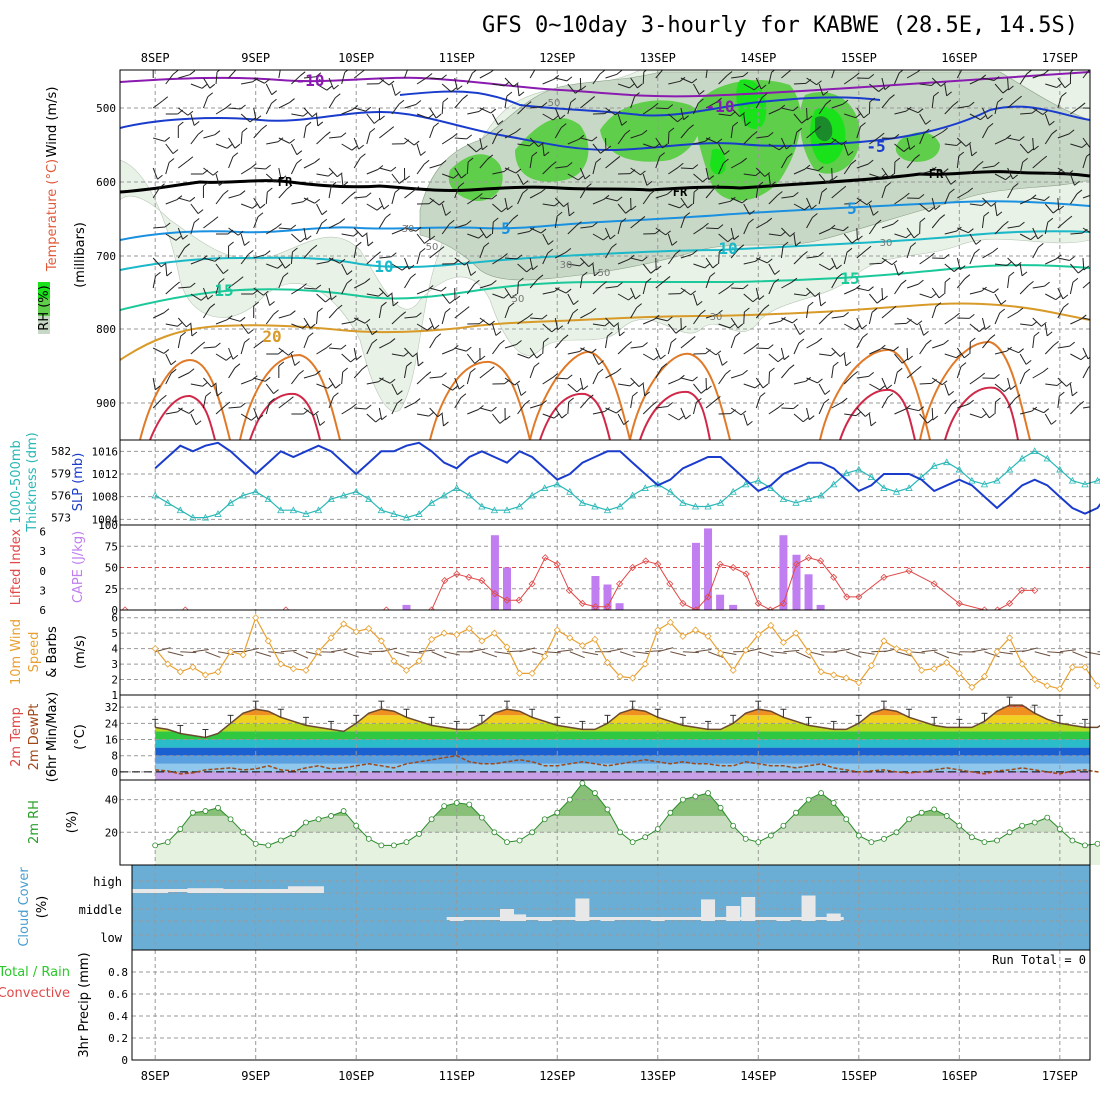 The width and height of the screenshot is (1100, 1100). Describe the element at coordinates (605, 128) in the screenshot. I see `isotherm-minus5` at that location.